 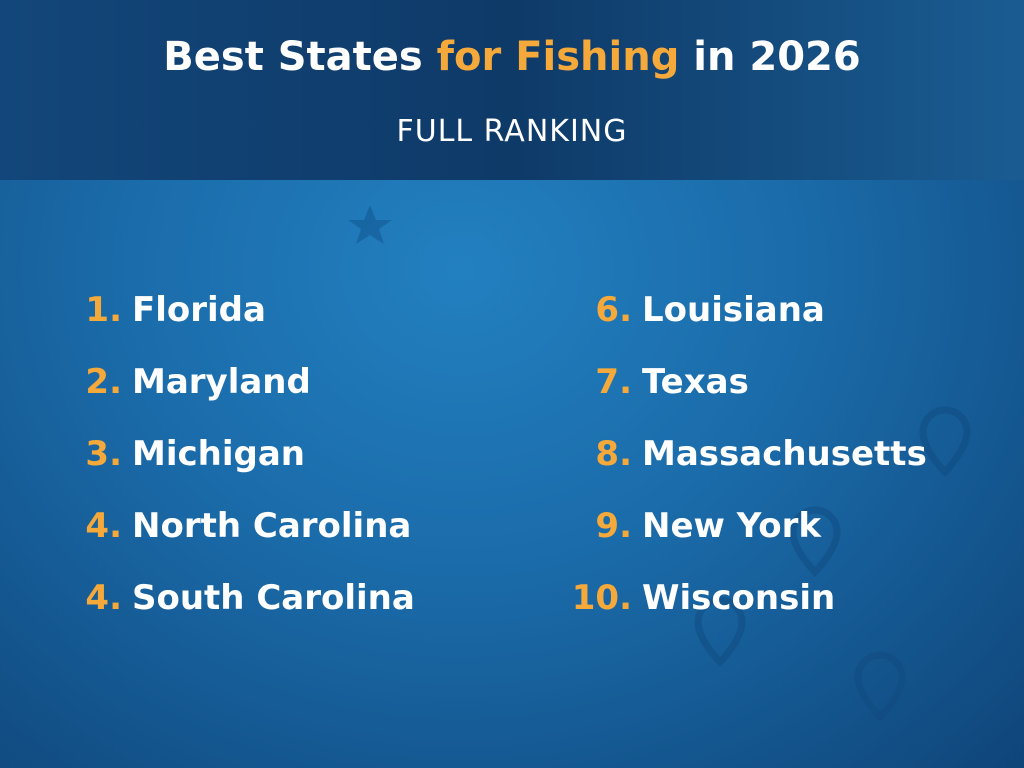 I want to click on rank-number: 8., so click(x=613, y=454).